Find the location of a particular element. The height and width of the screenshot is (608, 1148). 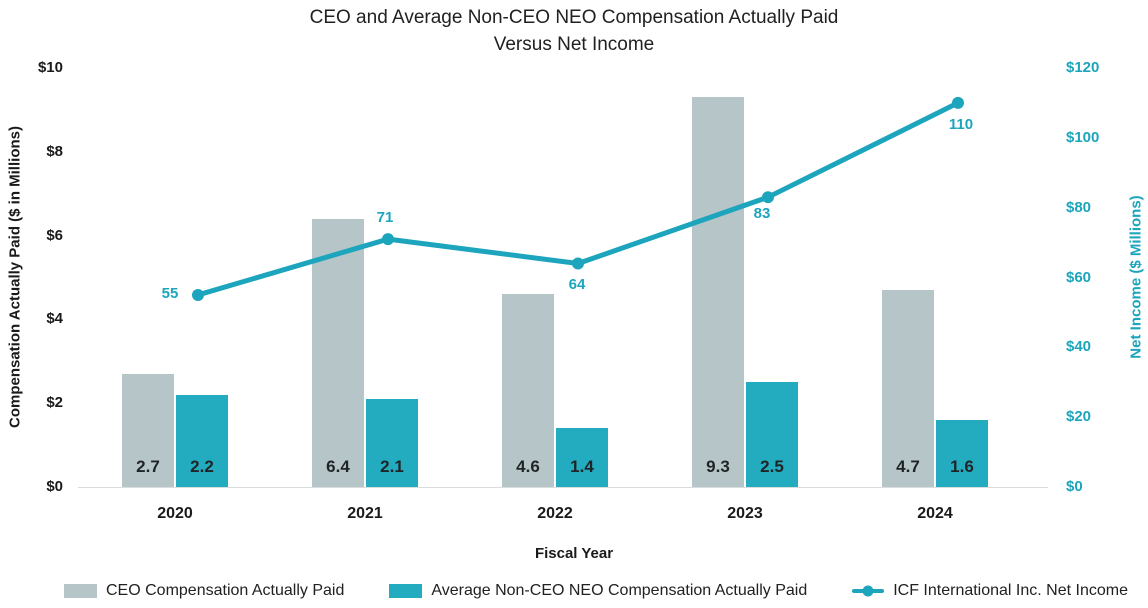

left-axis-tick: $8 is located at coordinates (54, 151).